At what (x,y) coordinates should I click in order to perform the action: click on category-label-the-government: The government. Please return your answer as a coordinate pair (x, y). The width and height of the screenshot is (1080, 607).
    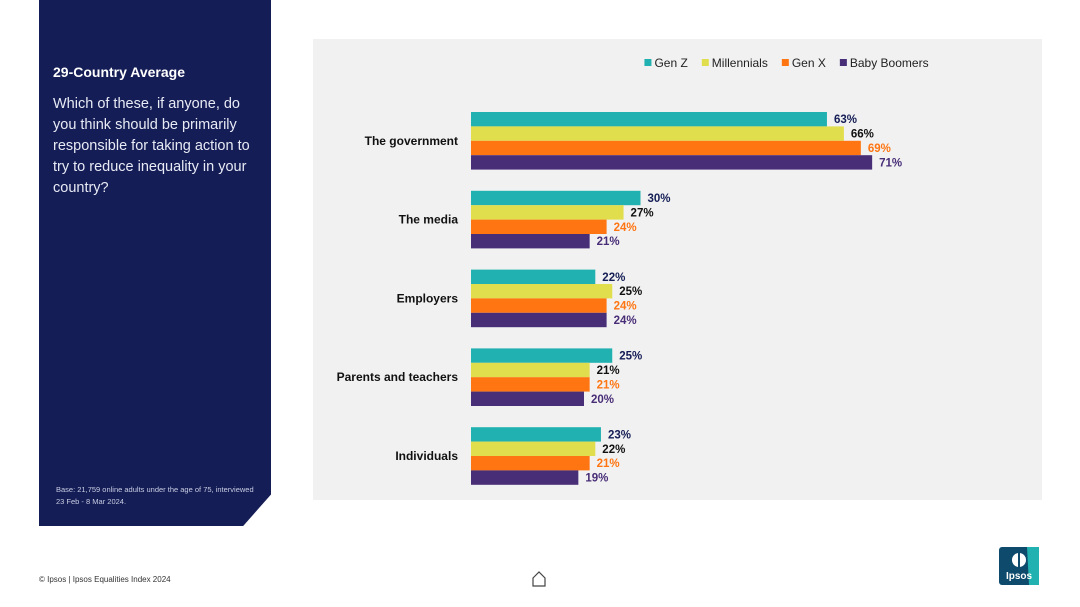
    Looking at the image, I should click on (411, 141).